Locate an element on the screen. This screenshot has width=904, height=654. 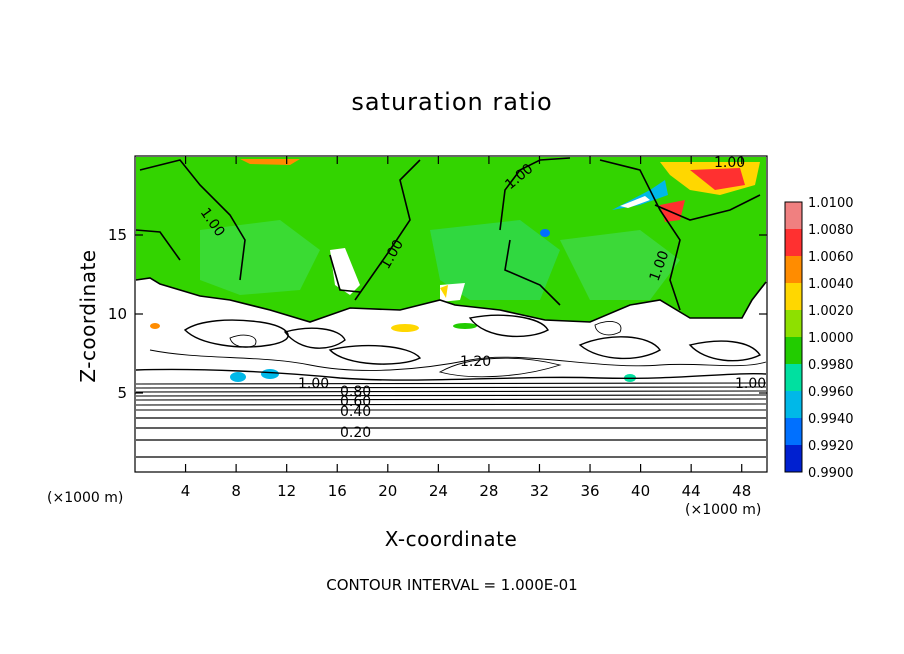
x-axis-label: X-coordinate is located at coordinates (451, 539).